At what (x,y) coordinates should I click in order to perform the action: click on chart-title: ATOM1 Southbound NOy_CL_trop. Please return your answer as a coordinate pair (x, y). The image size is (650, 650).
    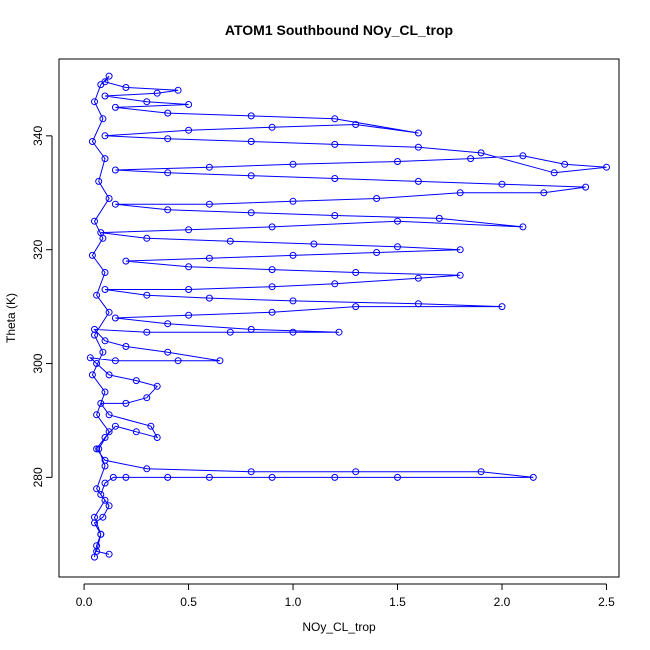
    Looking at the image, I should click on (339, 30).